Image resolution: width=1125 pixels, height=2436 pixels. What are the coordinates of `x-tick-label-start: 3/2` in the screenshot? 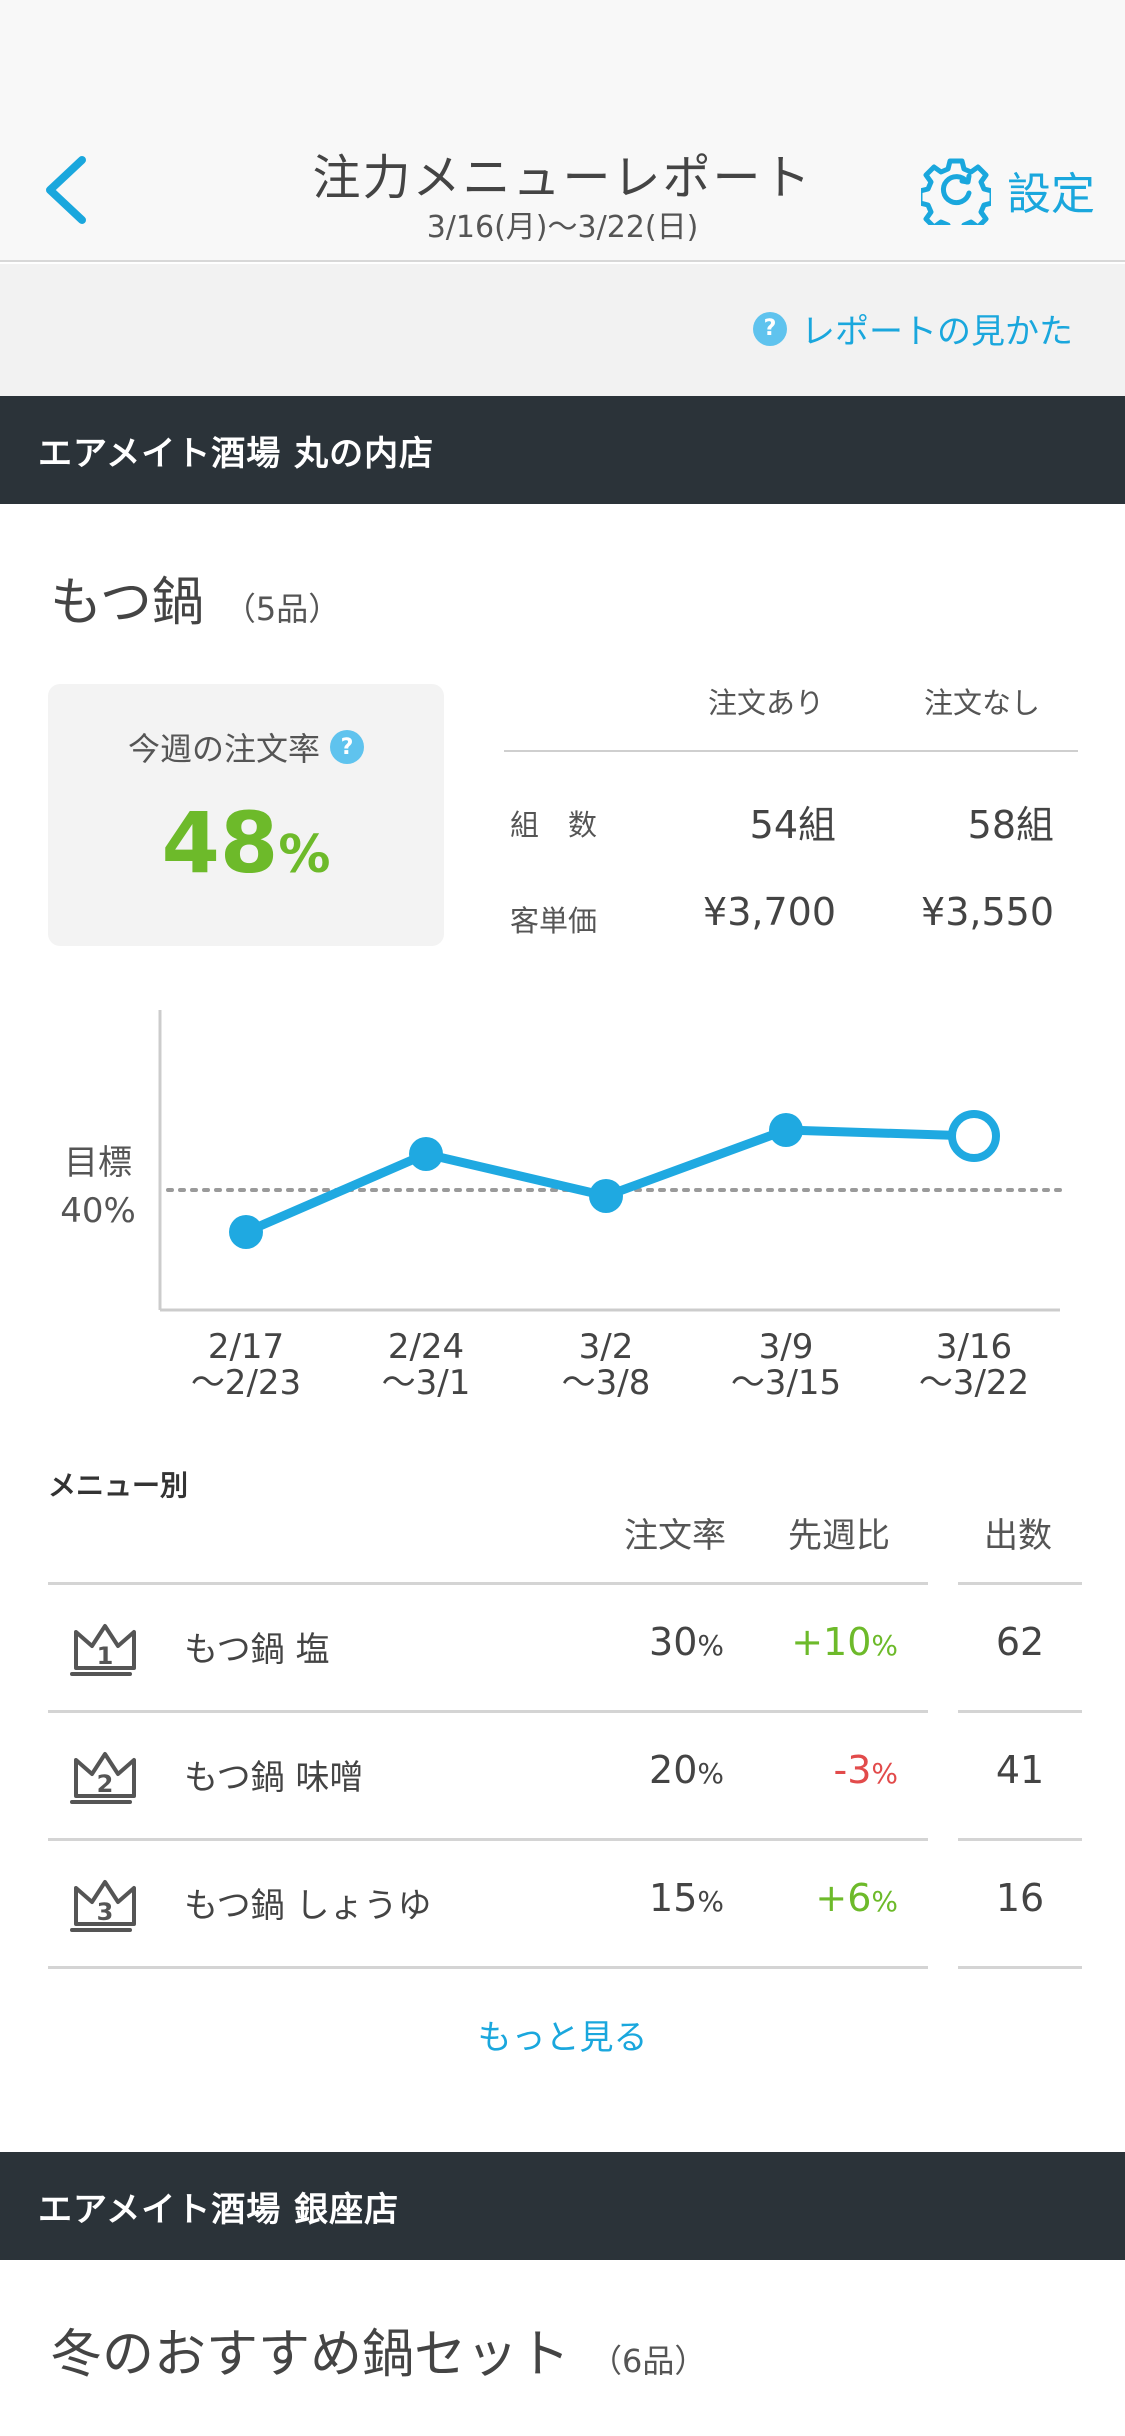 It's located at (606, 1347).